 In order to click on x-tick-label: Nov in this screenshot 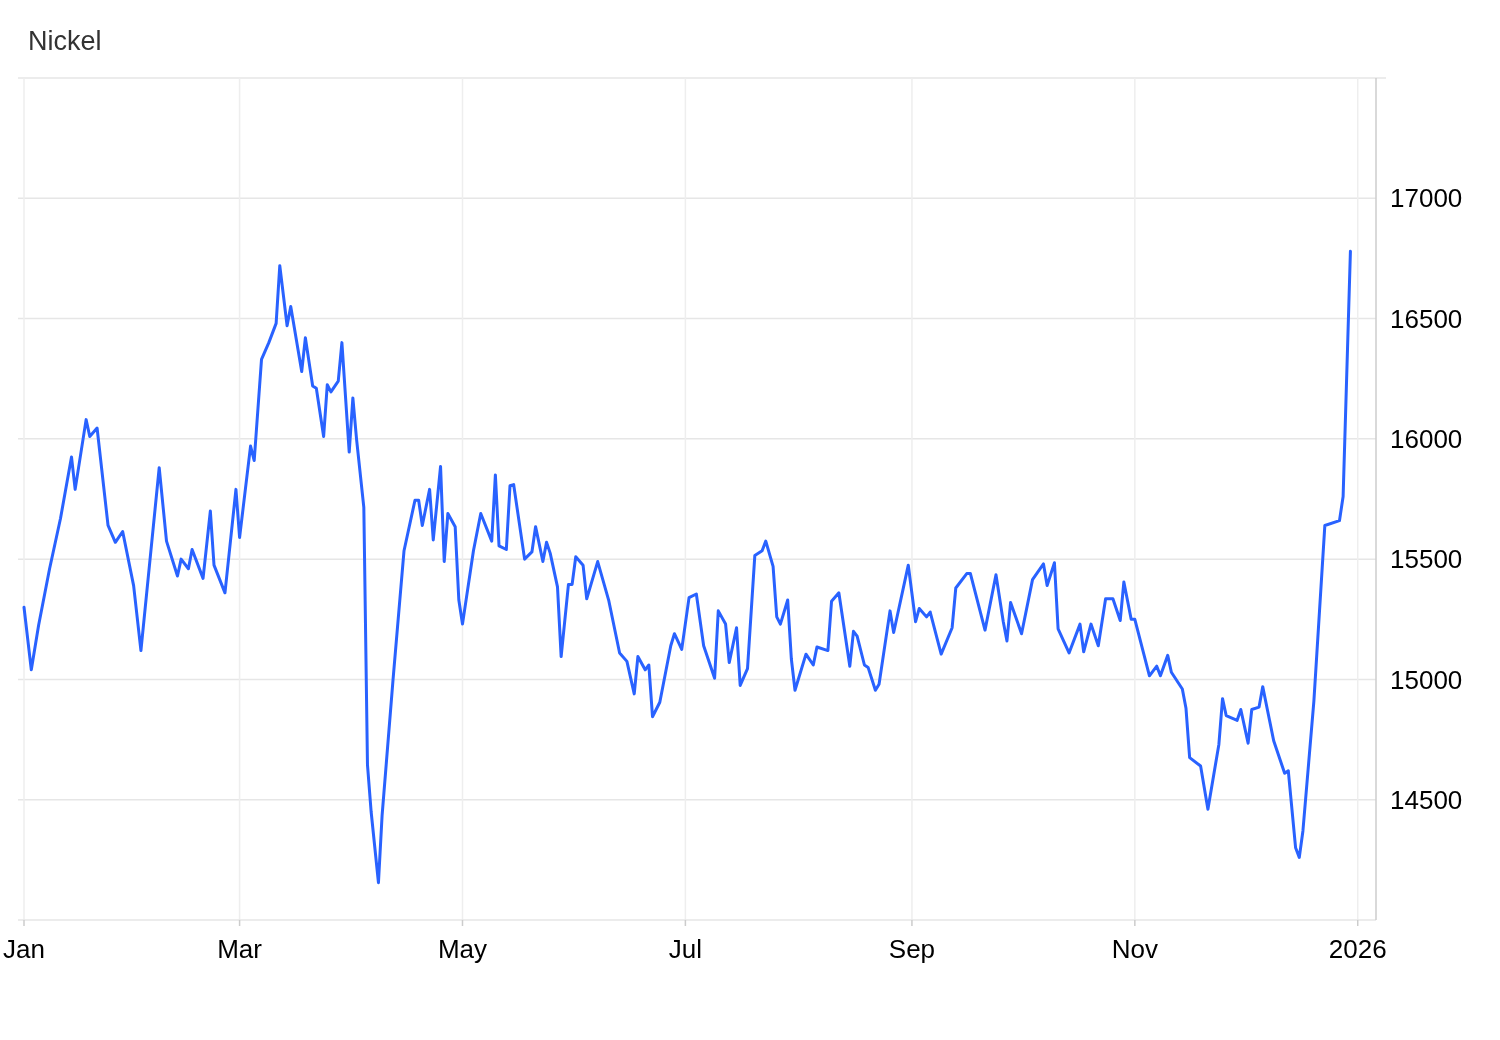, I will do `click(1134, 949)`.